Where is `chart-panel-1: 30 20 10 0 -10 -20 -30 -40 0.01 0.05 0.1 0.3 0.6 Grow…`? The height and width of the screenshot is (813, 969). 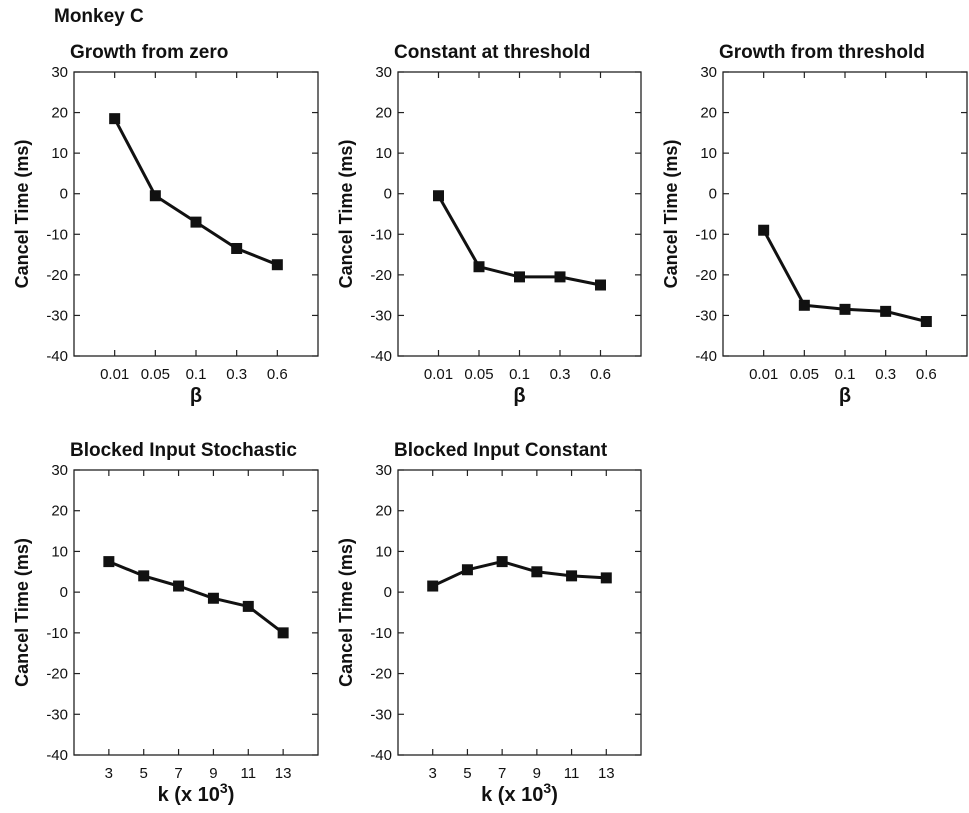
chart-panel-1: 30 20 10 0 -10 -20 -30 -40 0.01 0.05 0.1 0.3 0.6 Grow… is located at coordinates (165, 224).